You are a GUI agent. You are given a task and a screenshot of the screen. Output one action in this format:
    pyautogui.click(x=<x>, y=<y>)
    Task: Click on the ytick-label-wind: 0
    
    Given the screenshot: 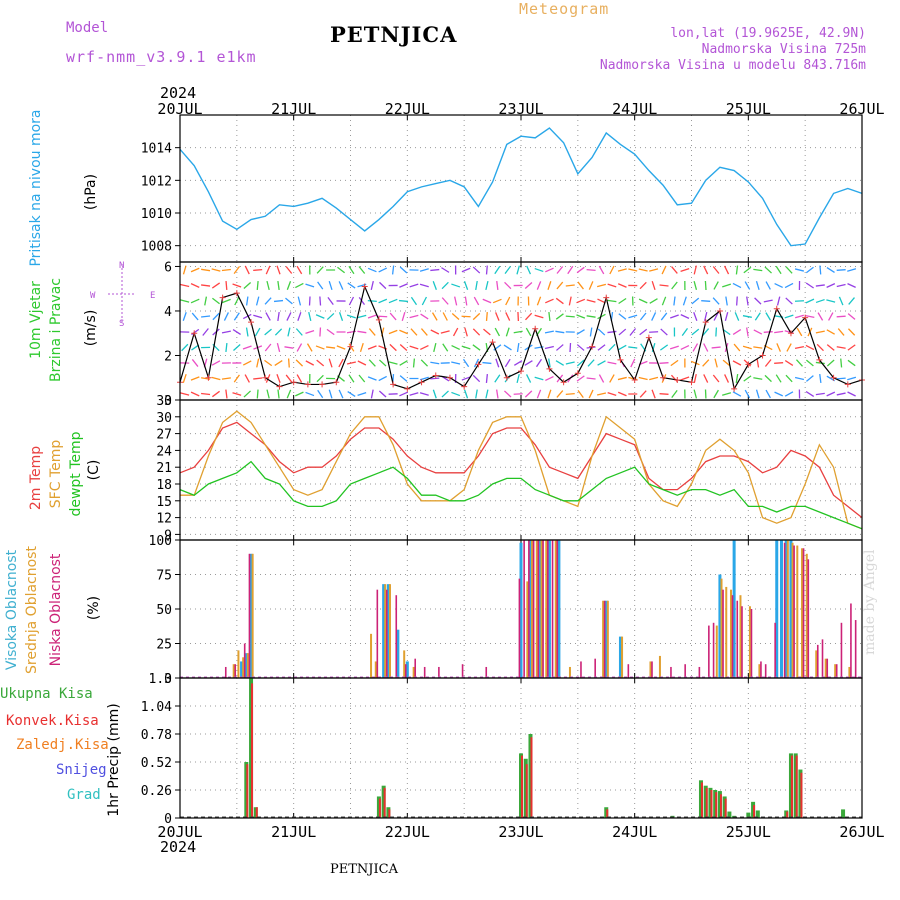 What is the action you would take?
    pyautogui.click(x=168, y=401)
    